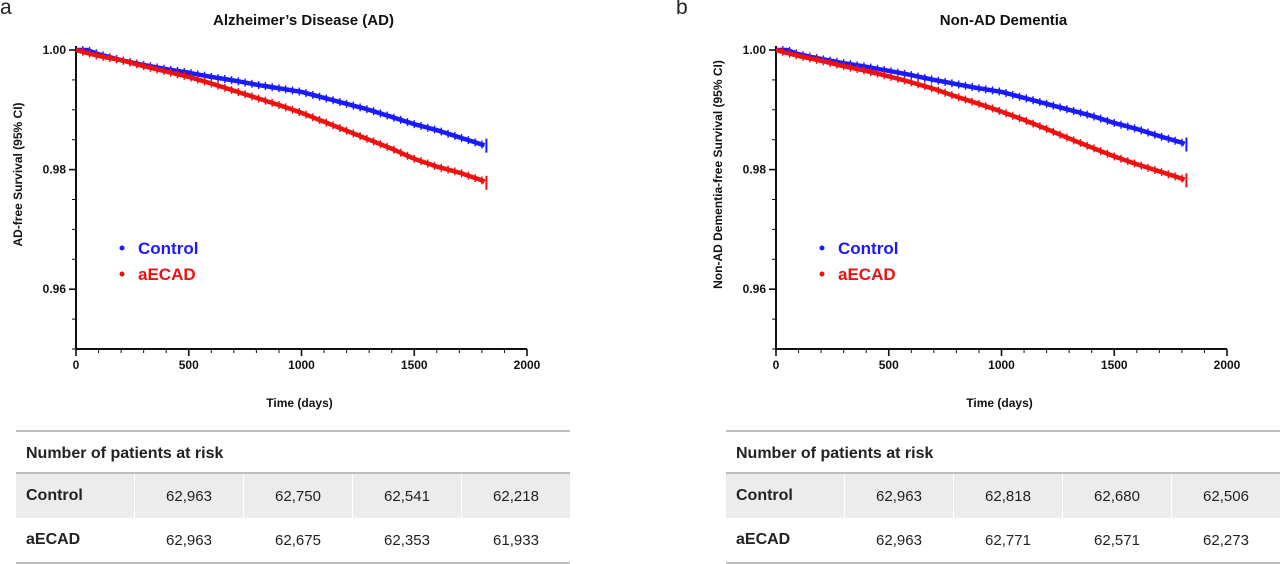 This screenshot has height=564, width=1280. I want to click on risk-cell: 62,750, so click(297, 496).